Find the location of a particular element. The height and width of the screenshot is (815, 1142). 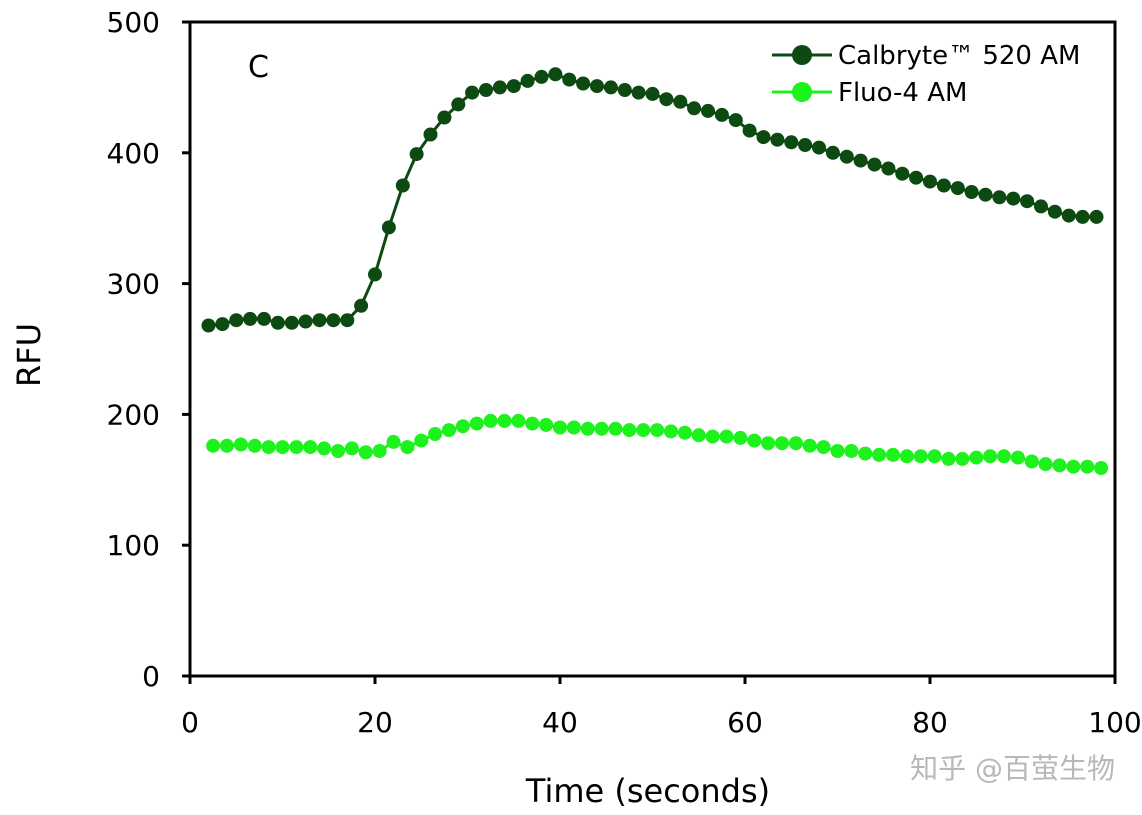

x-tick-label: 60 is located at coordinates (745, 722).